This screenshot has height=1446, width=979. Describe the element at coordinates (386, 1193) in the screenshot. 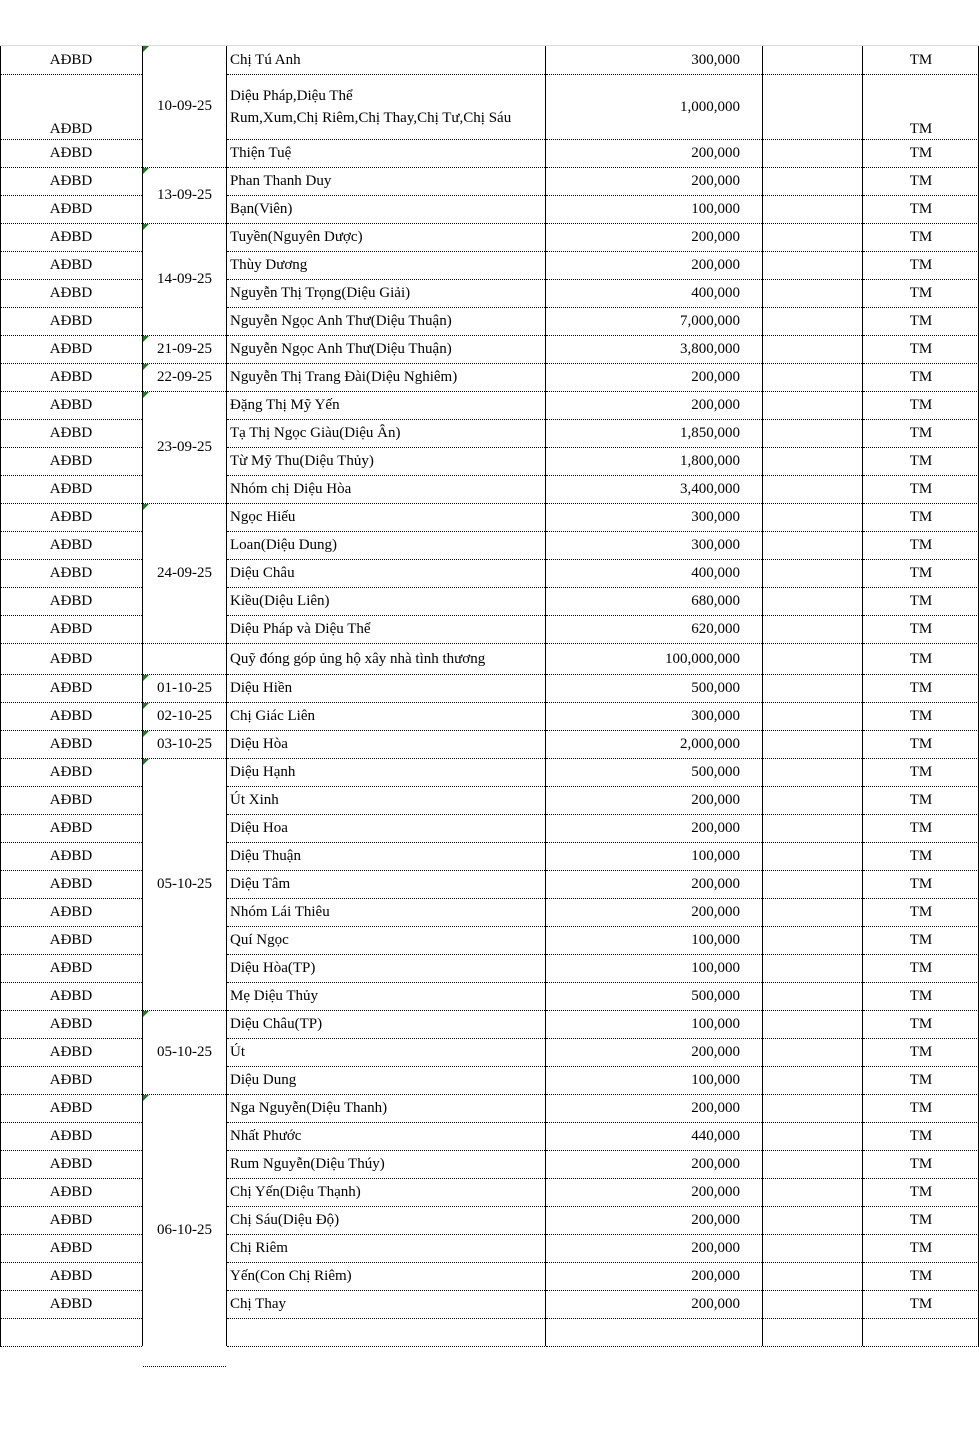

I see `donor-name-cell: Chị Yến(Diệu Thạnh)` at that location.